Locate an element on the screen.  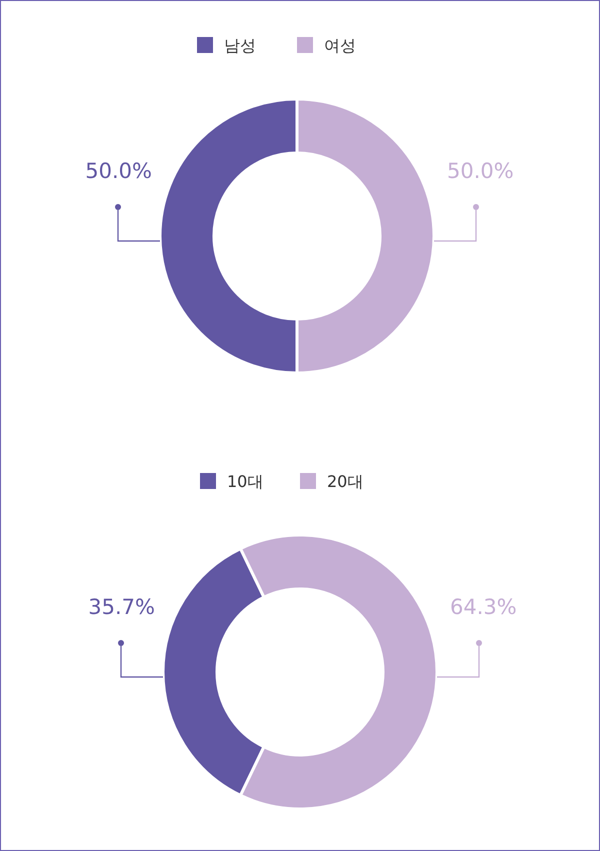
legend-label: 20대 is located at coordinates (345, 481).